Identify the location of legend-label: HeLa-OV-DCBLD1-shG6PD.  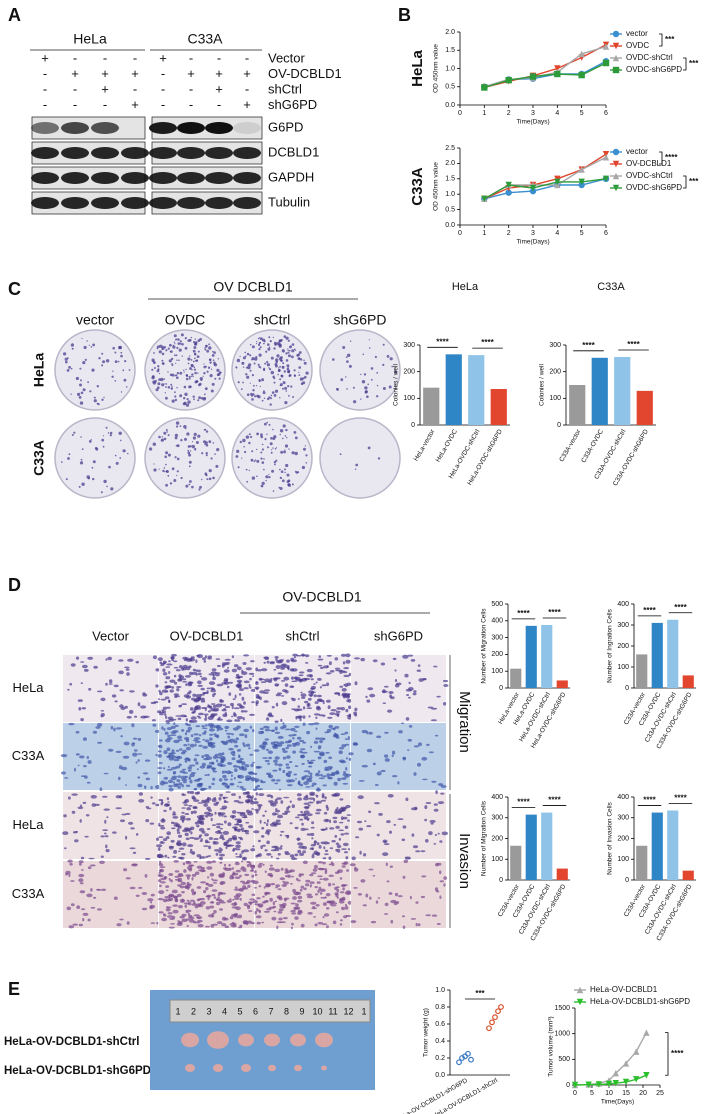
(640, 1001).